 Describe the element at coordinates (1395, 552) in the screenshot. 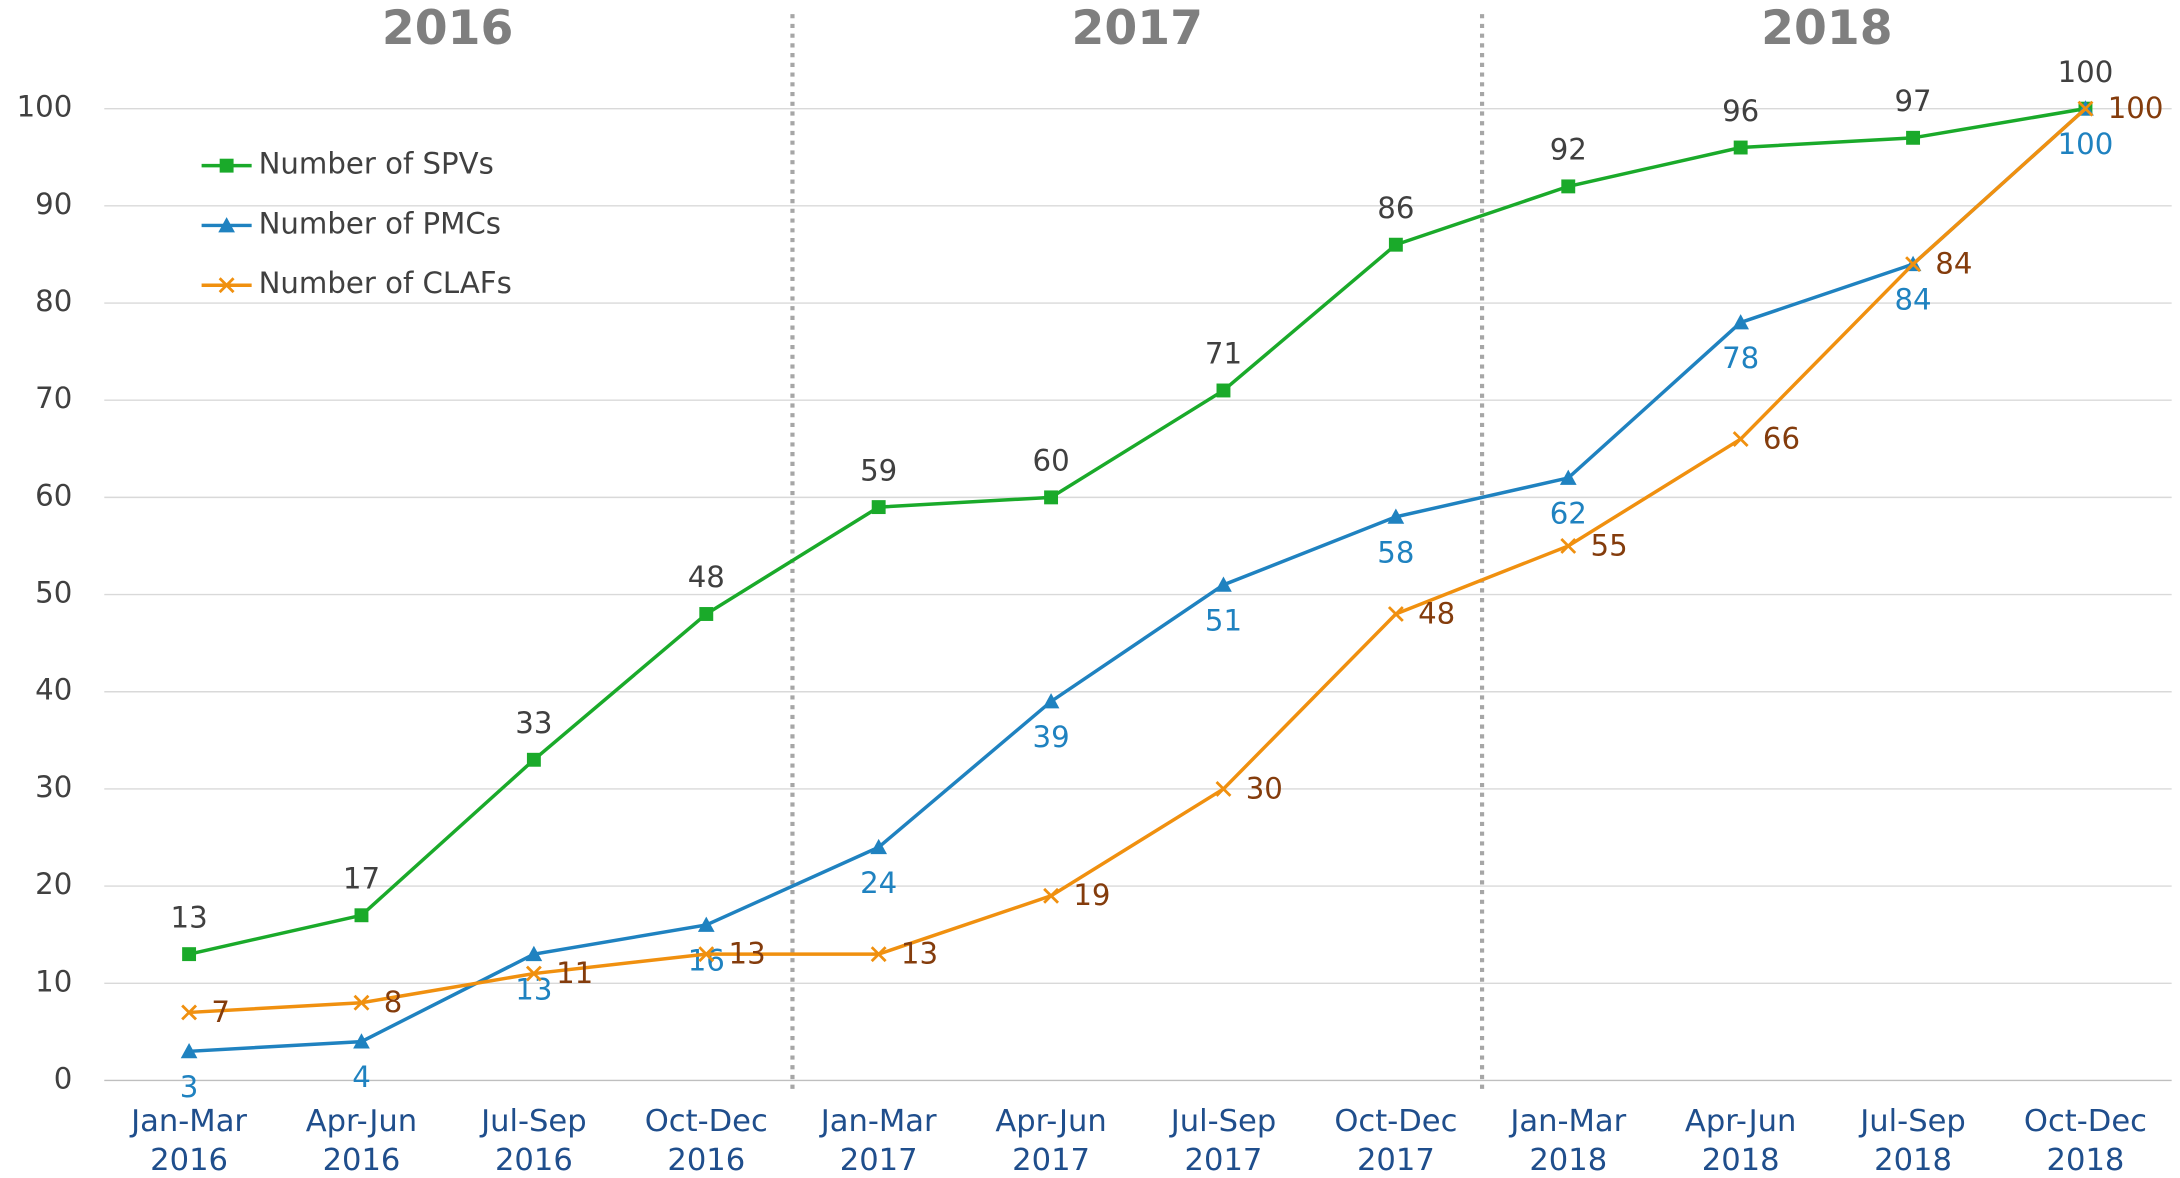

I see `data-label: 58` at that location.